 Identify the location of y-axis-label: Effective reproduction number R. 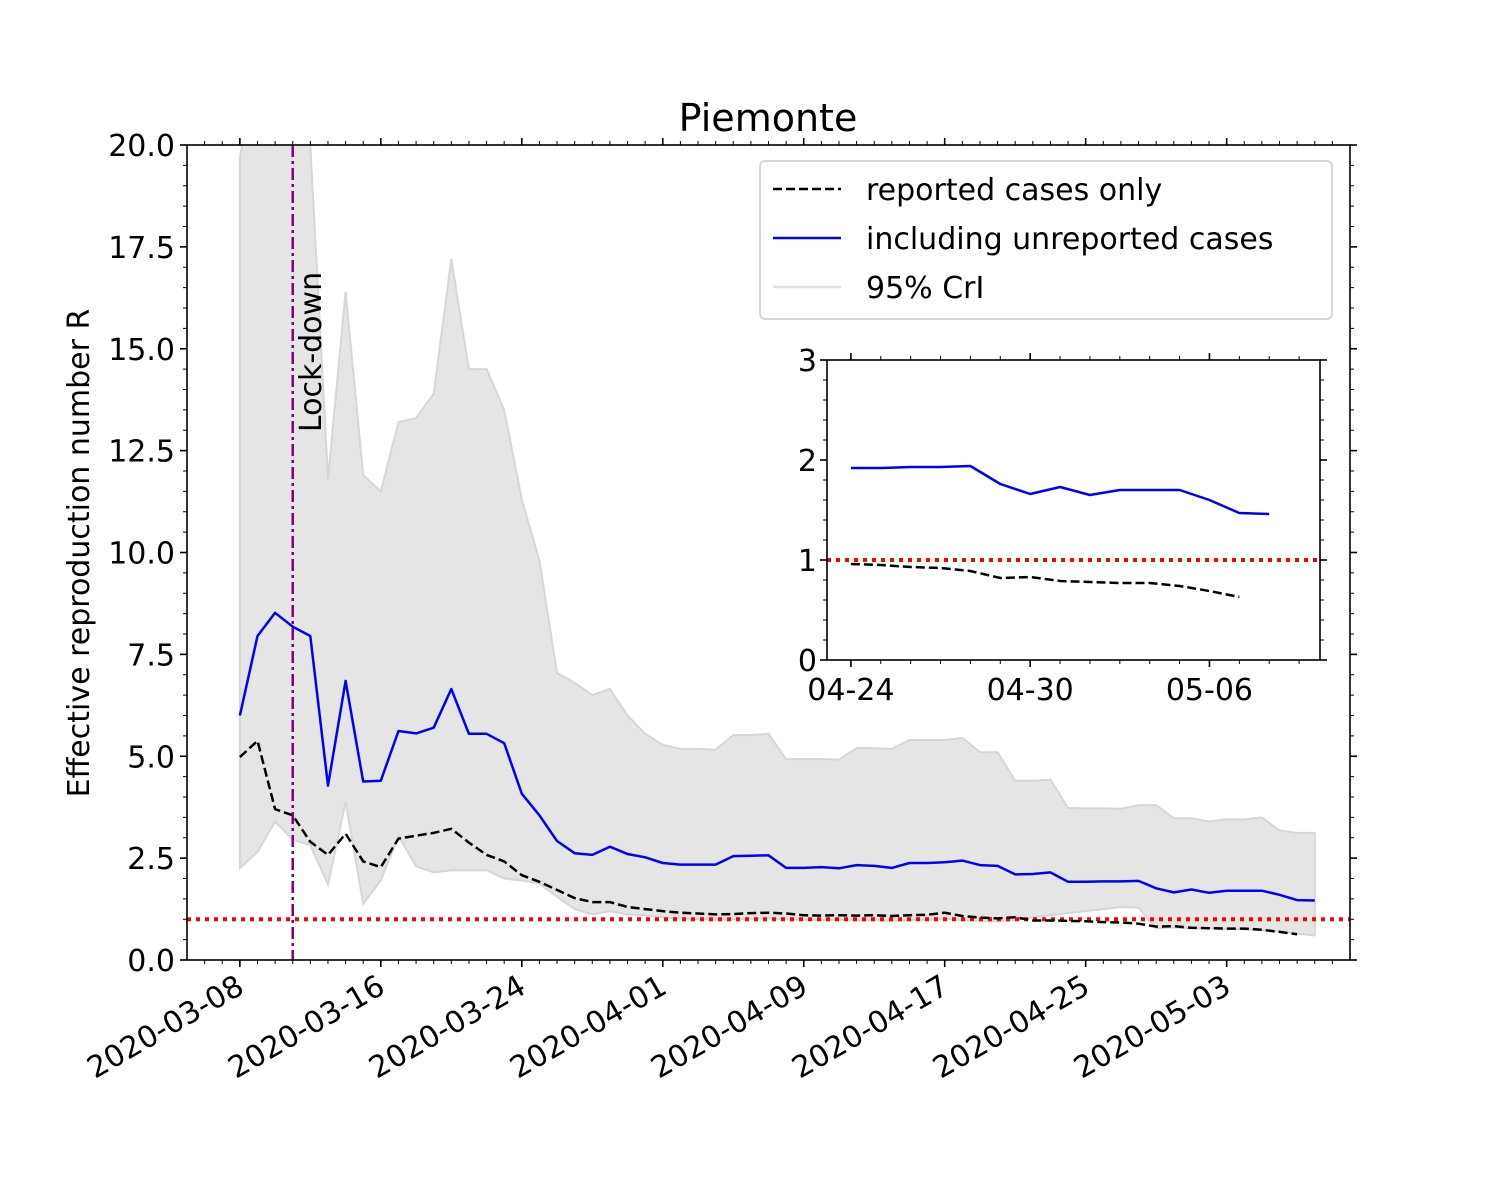
(79, 553).